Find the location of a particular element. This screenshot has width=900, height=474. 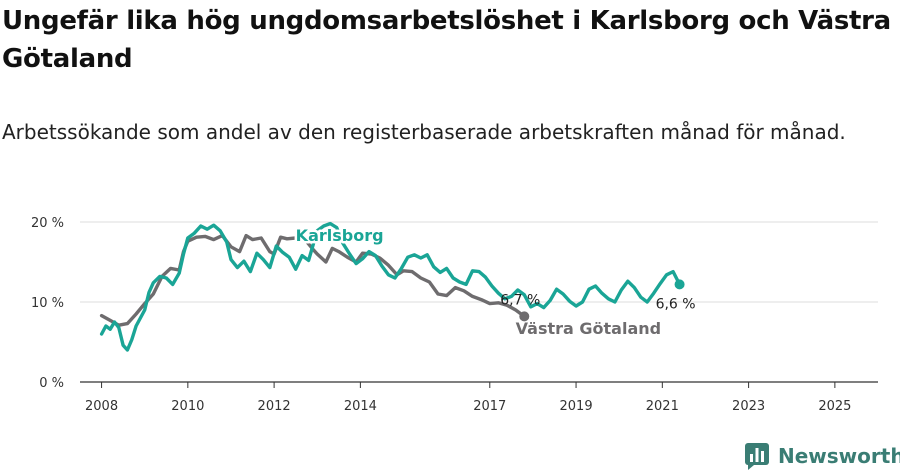

x-tick-label: 2021 is located at coordinates (662, 406).